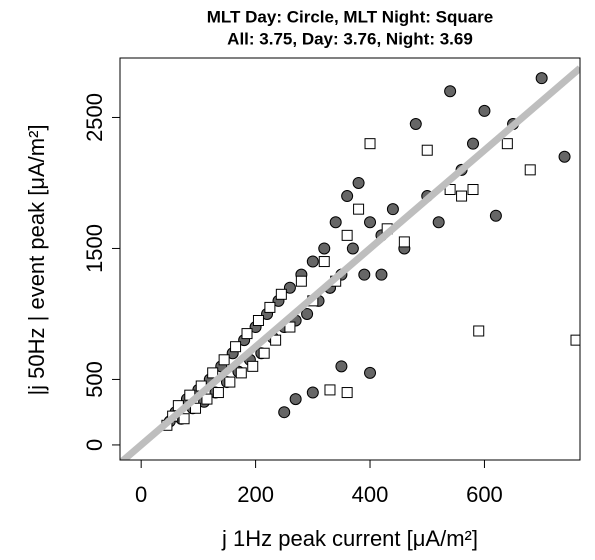 The height and width of the screenshot is (560, 595). I want to click on x-tick-label: 0, so click(141, 494).